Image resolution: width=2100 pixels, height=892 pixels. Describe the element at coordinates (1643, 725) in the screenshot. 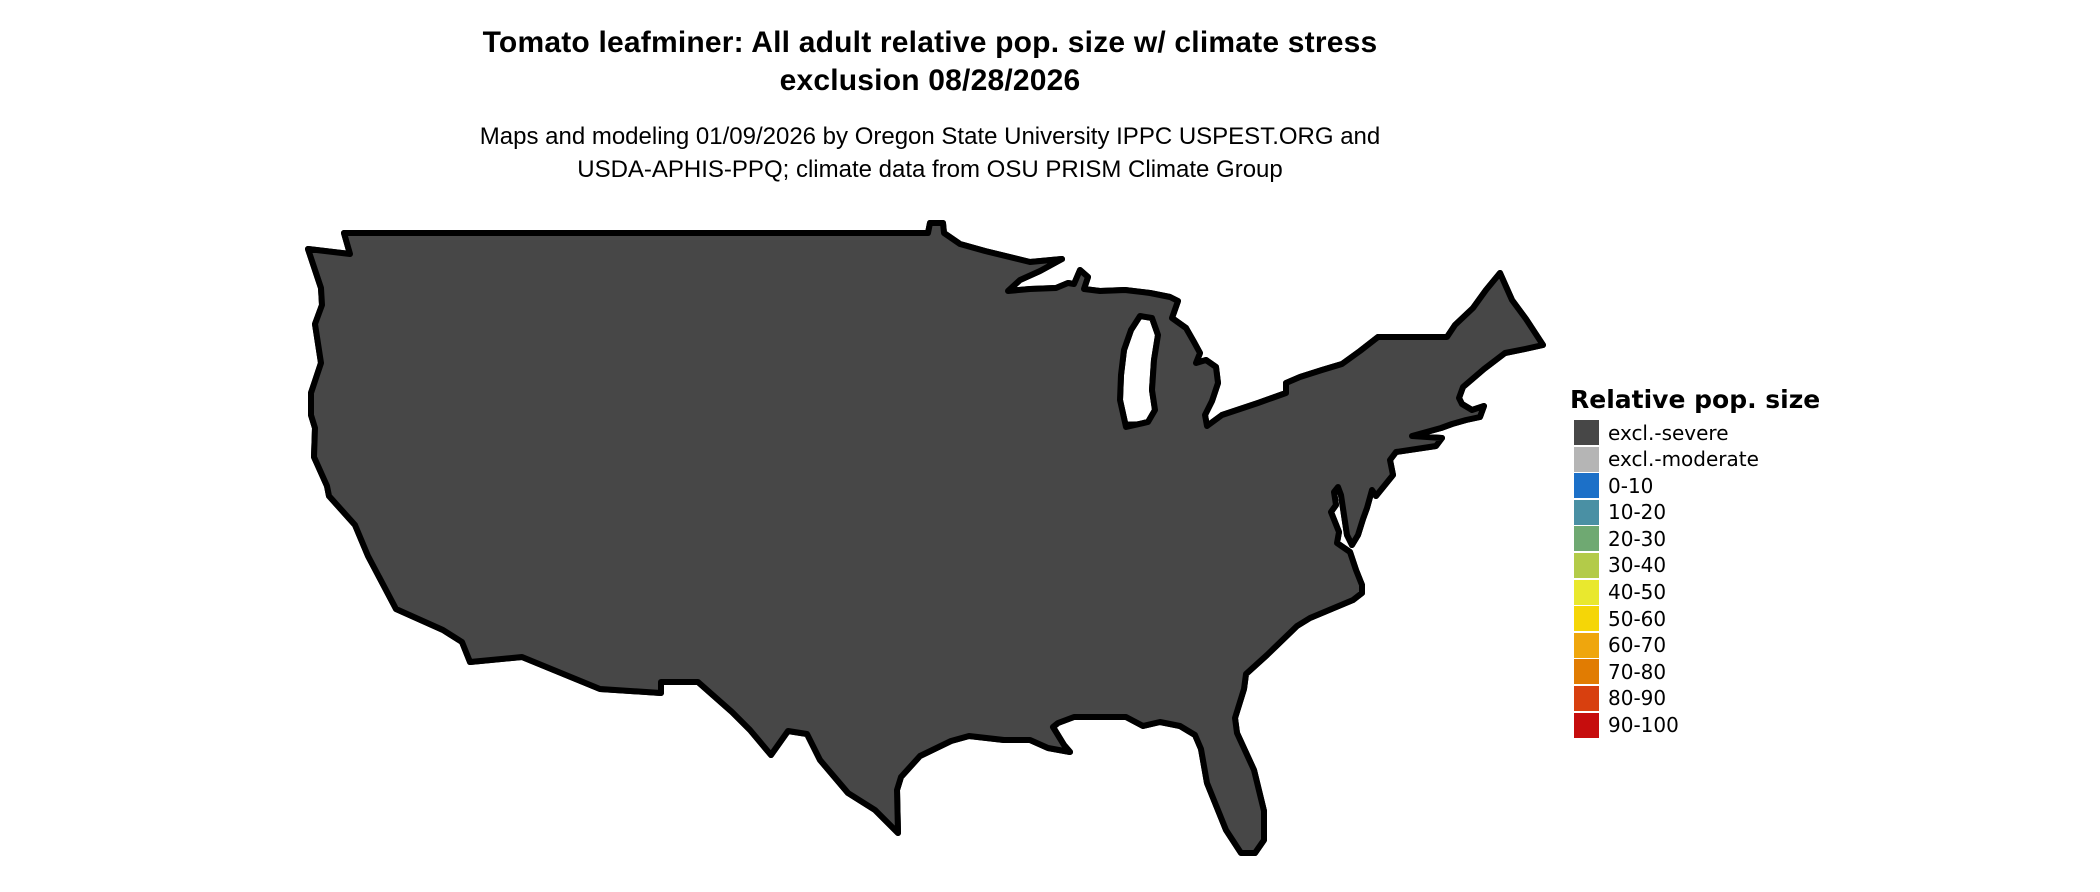

I see `legend-label: 90-100` at that location.